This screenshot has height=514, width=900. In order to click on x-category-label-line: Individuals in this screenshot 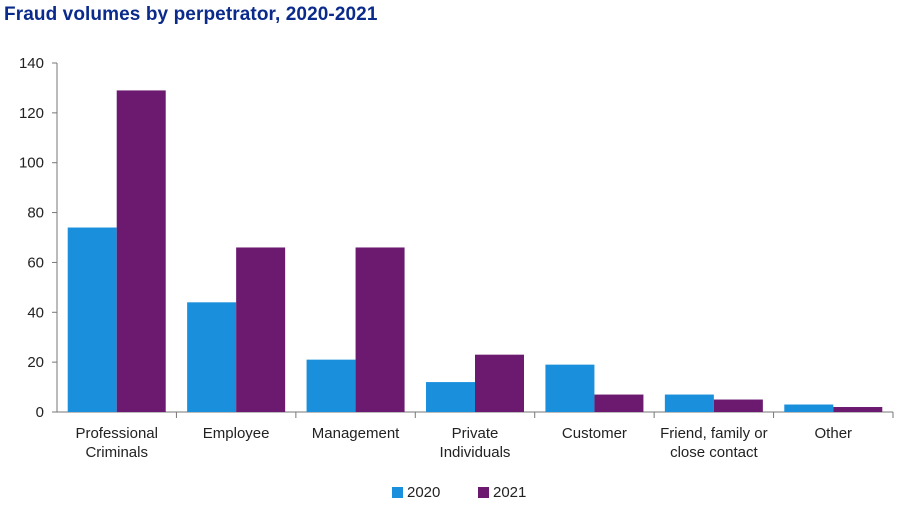, I will do `click(475, 452)`.